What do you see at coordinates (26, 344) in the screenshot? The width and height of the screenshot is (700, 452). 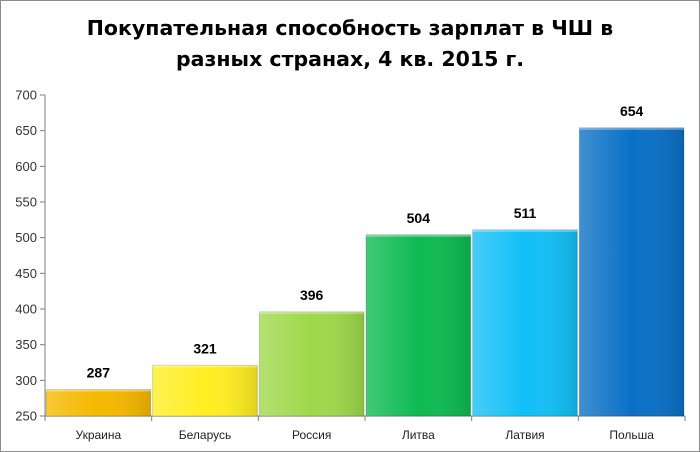 I see `y-tick-label: 350` at bounding box center [26, 344].